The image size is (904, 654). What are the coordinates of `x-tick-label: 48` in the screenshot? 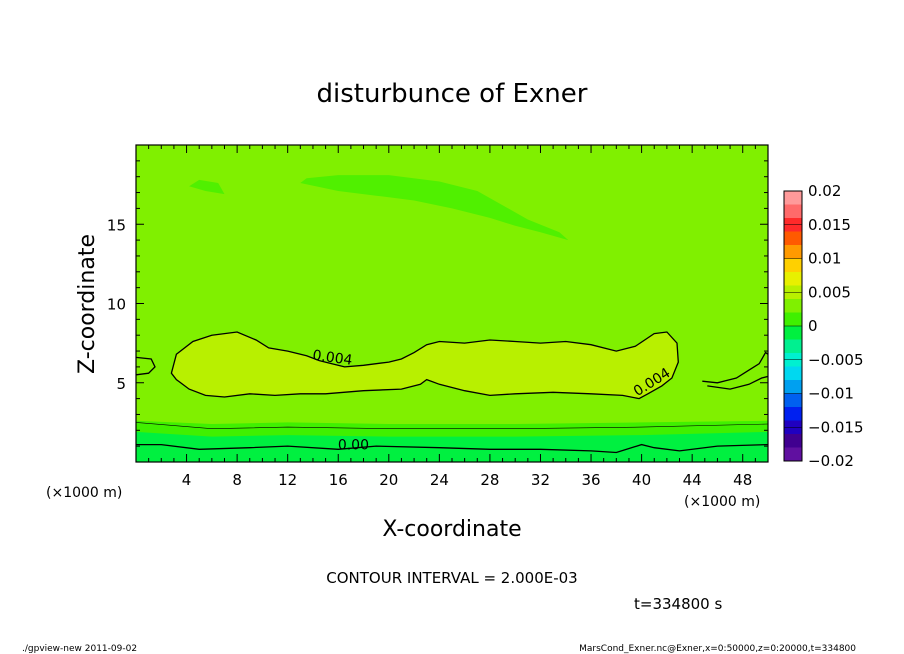 It's located at (742, 480).